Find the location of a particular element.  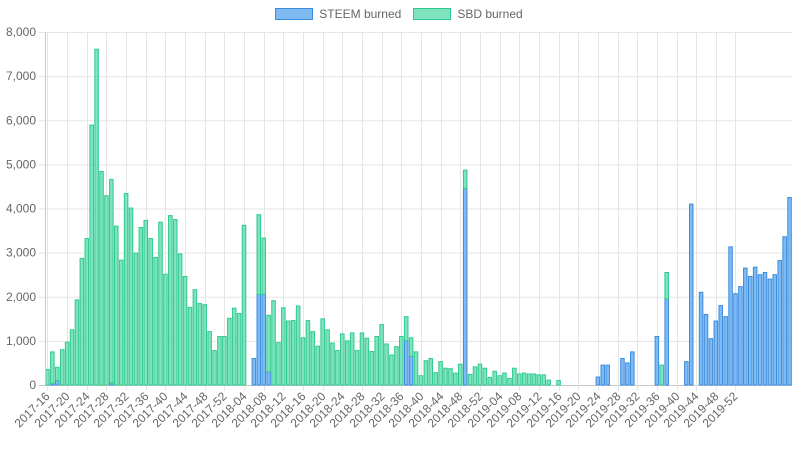

legend-swatch-steem is located at coordinates (294, 14).